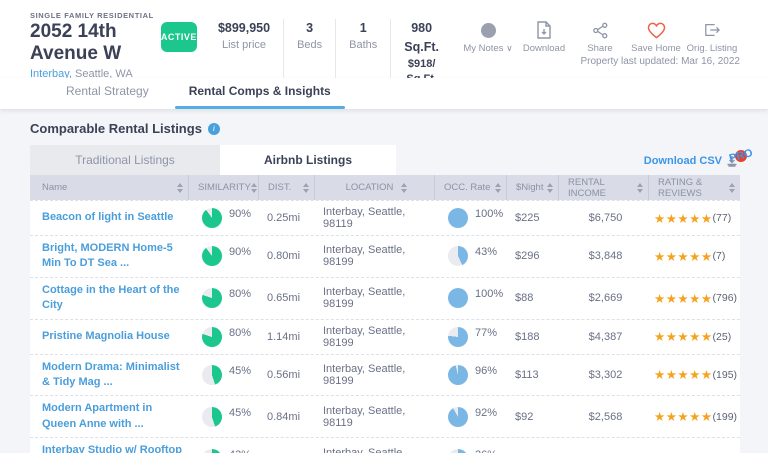 The image size is (768, 453). What do you see at coordinates (374, 187) in the screenshot?
I see `column-header-location: LOCATION` at bounding box center [374, 187].